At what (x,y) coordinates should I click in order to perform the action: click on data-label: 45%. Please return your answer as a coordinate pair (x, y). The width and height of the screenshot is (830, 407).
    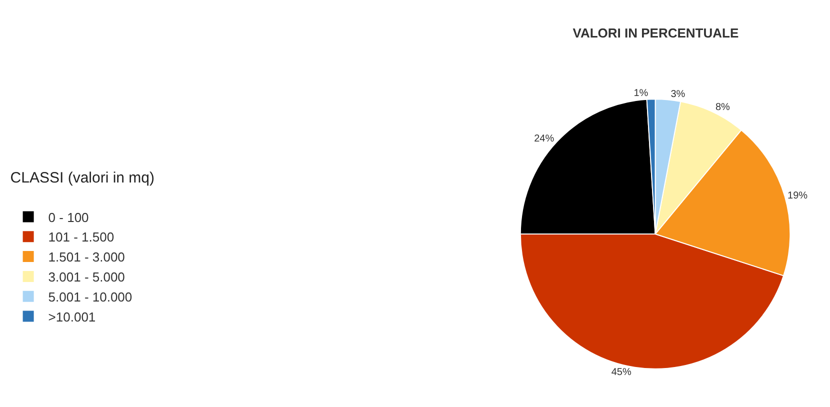
    Looking at the image, I should click on (621, 372).